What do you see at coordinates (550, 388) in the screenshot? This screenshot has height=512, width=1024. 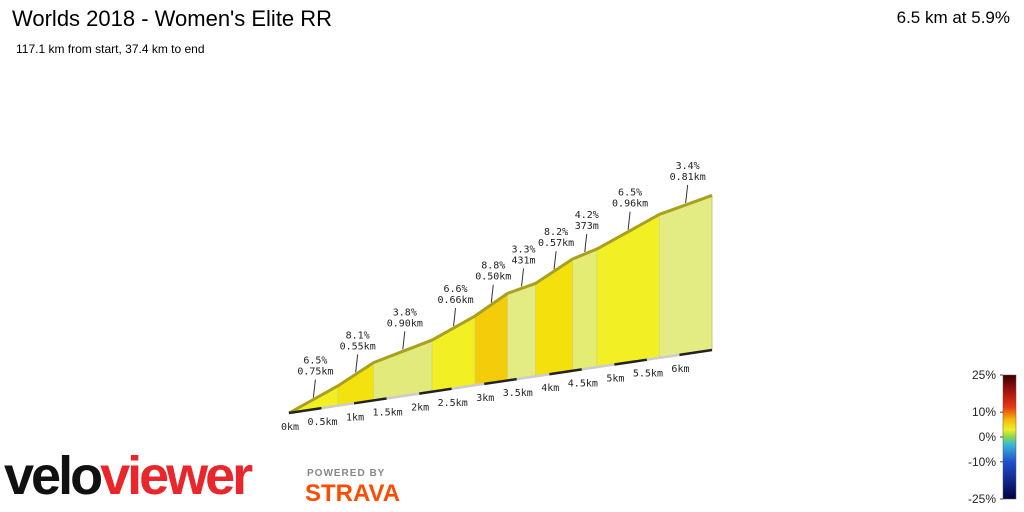 I see `distance-tick-label: 4km` at bounding box center [550, 388].